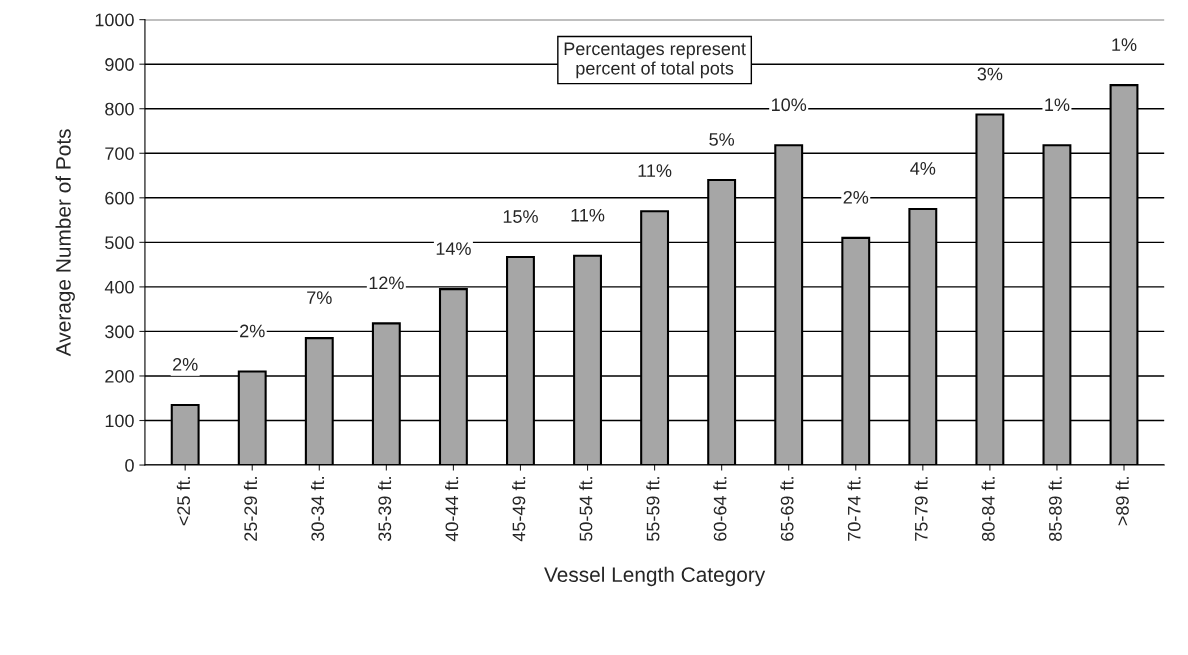  Describe the element at coordinates (1055, 509) in the screenshot. I see `x-tick-label: 85-89 ft.` at that location.